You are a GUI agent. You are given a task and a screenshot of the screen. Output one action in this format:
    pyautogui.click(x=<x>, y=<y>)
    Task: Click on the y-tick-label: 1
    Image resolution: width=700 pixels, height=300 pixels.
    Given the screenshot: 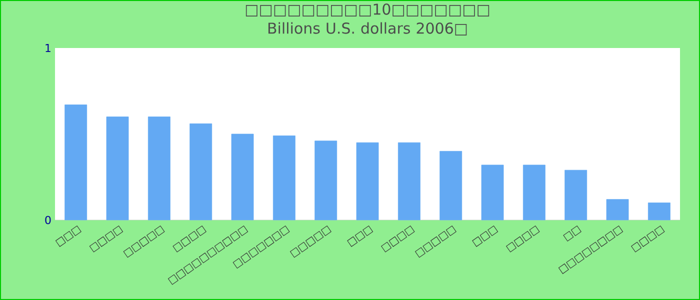 What is the action you would take?
    pyautogui.click(x=48, y=48)
    